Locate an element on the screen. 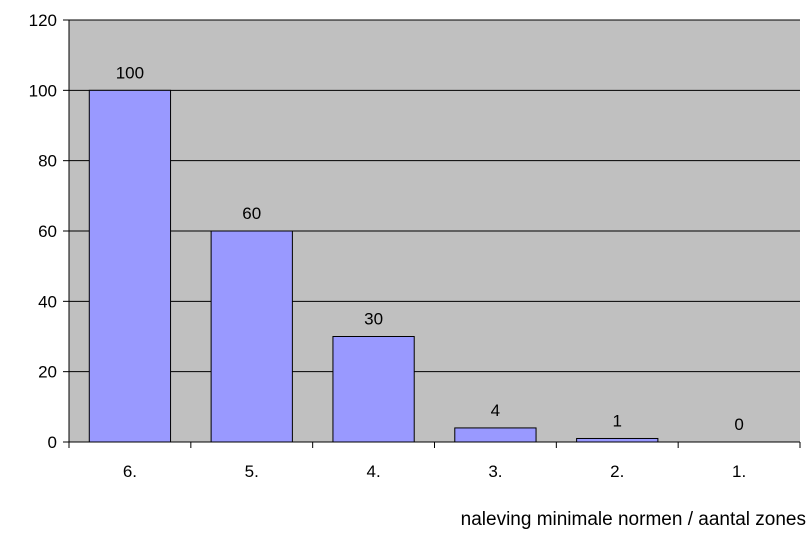 This screenshot has width=812, height=533. x-tick-label: 5. is located at coordinates (252, 471).